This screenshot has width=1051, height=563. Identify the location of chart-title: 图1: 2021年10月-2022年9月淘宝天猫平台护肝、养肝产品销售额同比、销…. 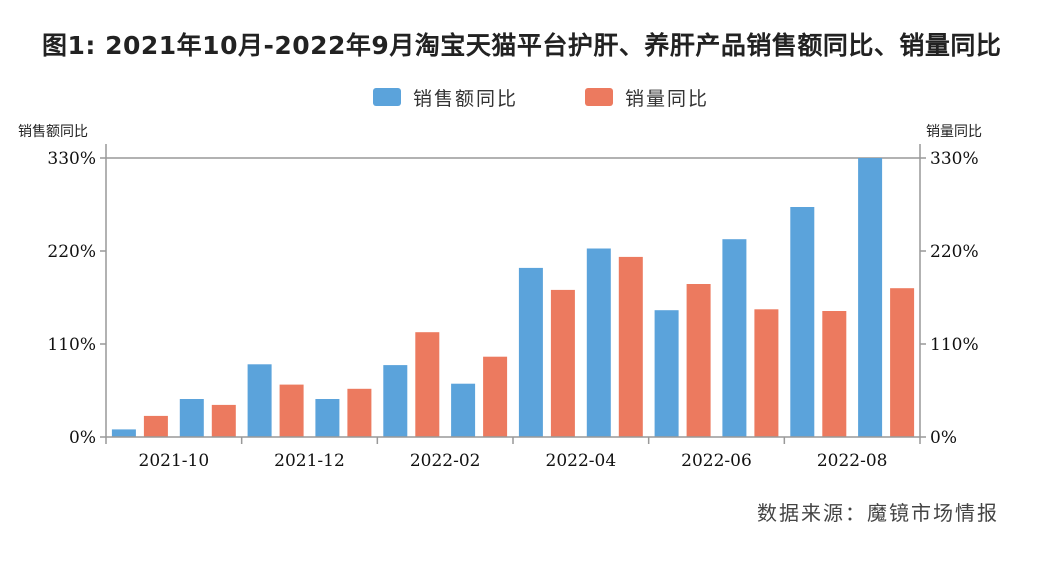
(522, 45).